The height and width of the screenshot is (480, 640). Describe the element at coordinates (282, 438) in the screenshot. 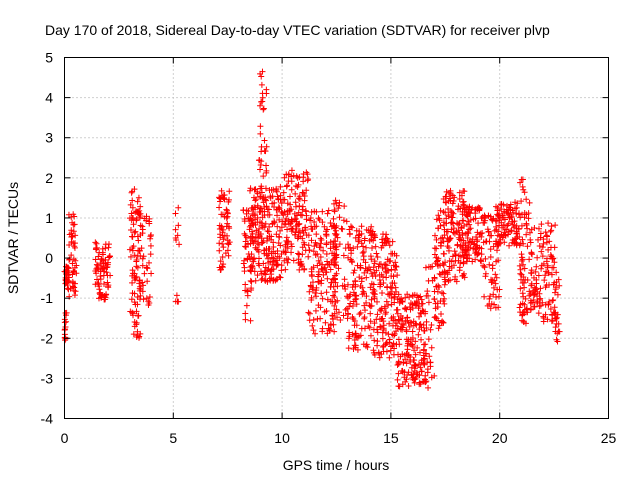

I see `x-tick-label: 10` at that location.